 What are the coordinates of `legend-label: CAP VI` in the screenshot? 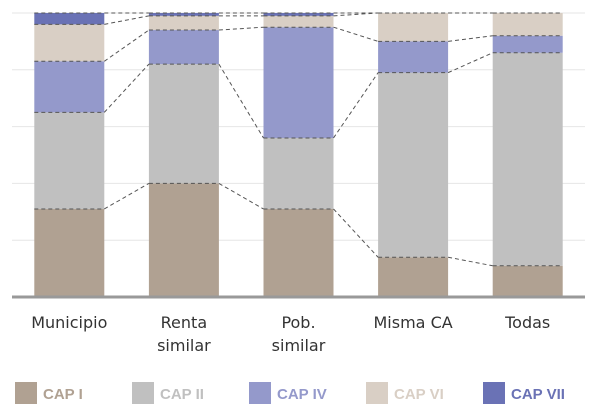 It's located at (419, 394).